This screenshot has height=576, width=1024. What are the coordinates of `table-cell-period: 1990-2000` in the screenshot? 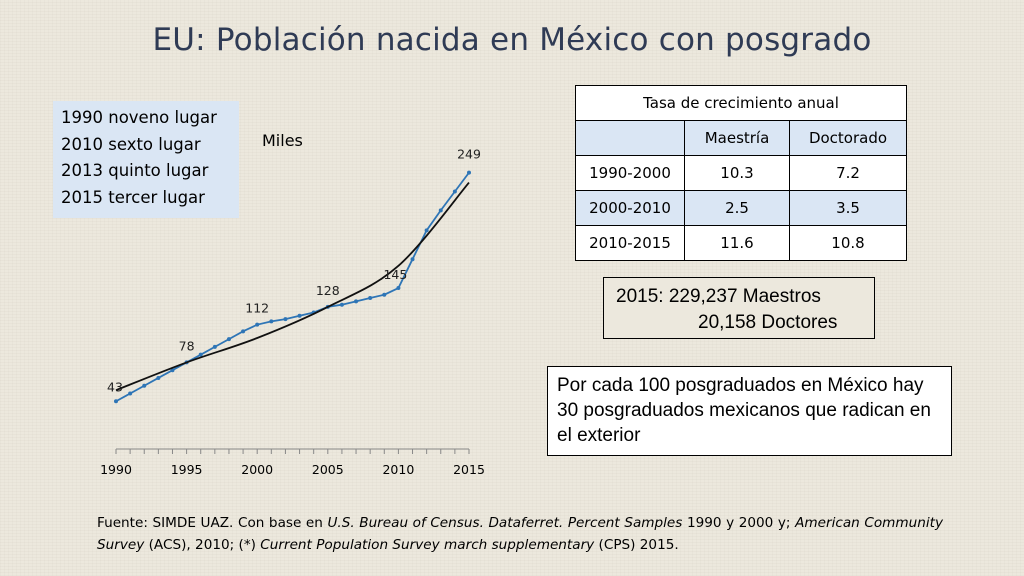 It's located at (630, 173).